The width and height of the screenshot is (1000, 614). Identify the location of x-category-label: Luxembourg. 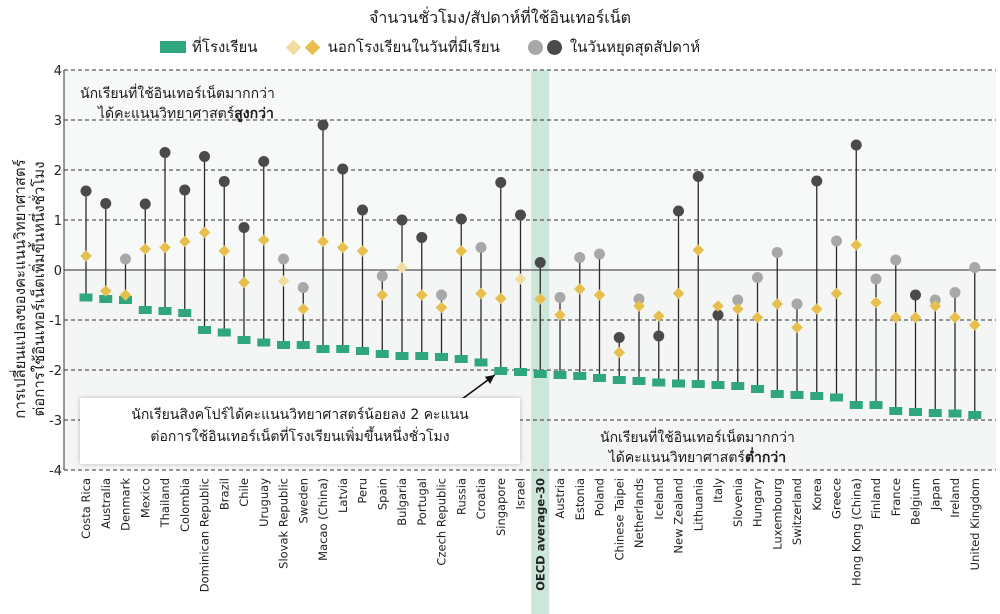
(777, 514).